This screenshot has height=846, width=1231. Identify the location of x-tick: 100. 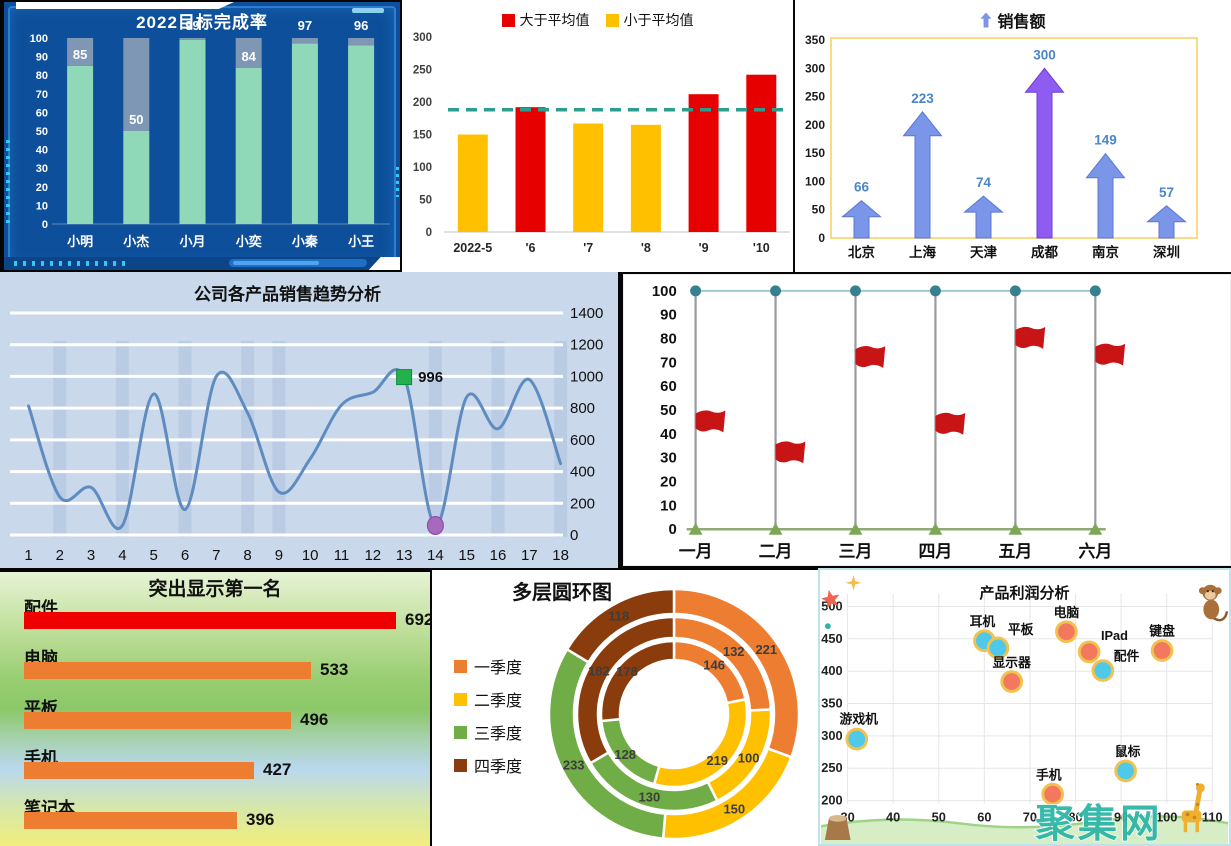
(1166, 816).